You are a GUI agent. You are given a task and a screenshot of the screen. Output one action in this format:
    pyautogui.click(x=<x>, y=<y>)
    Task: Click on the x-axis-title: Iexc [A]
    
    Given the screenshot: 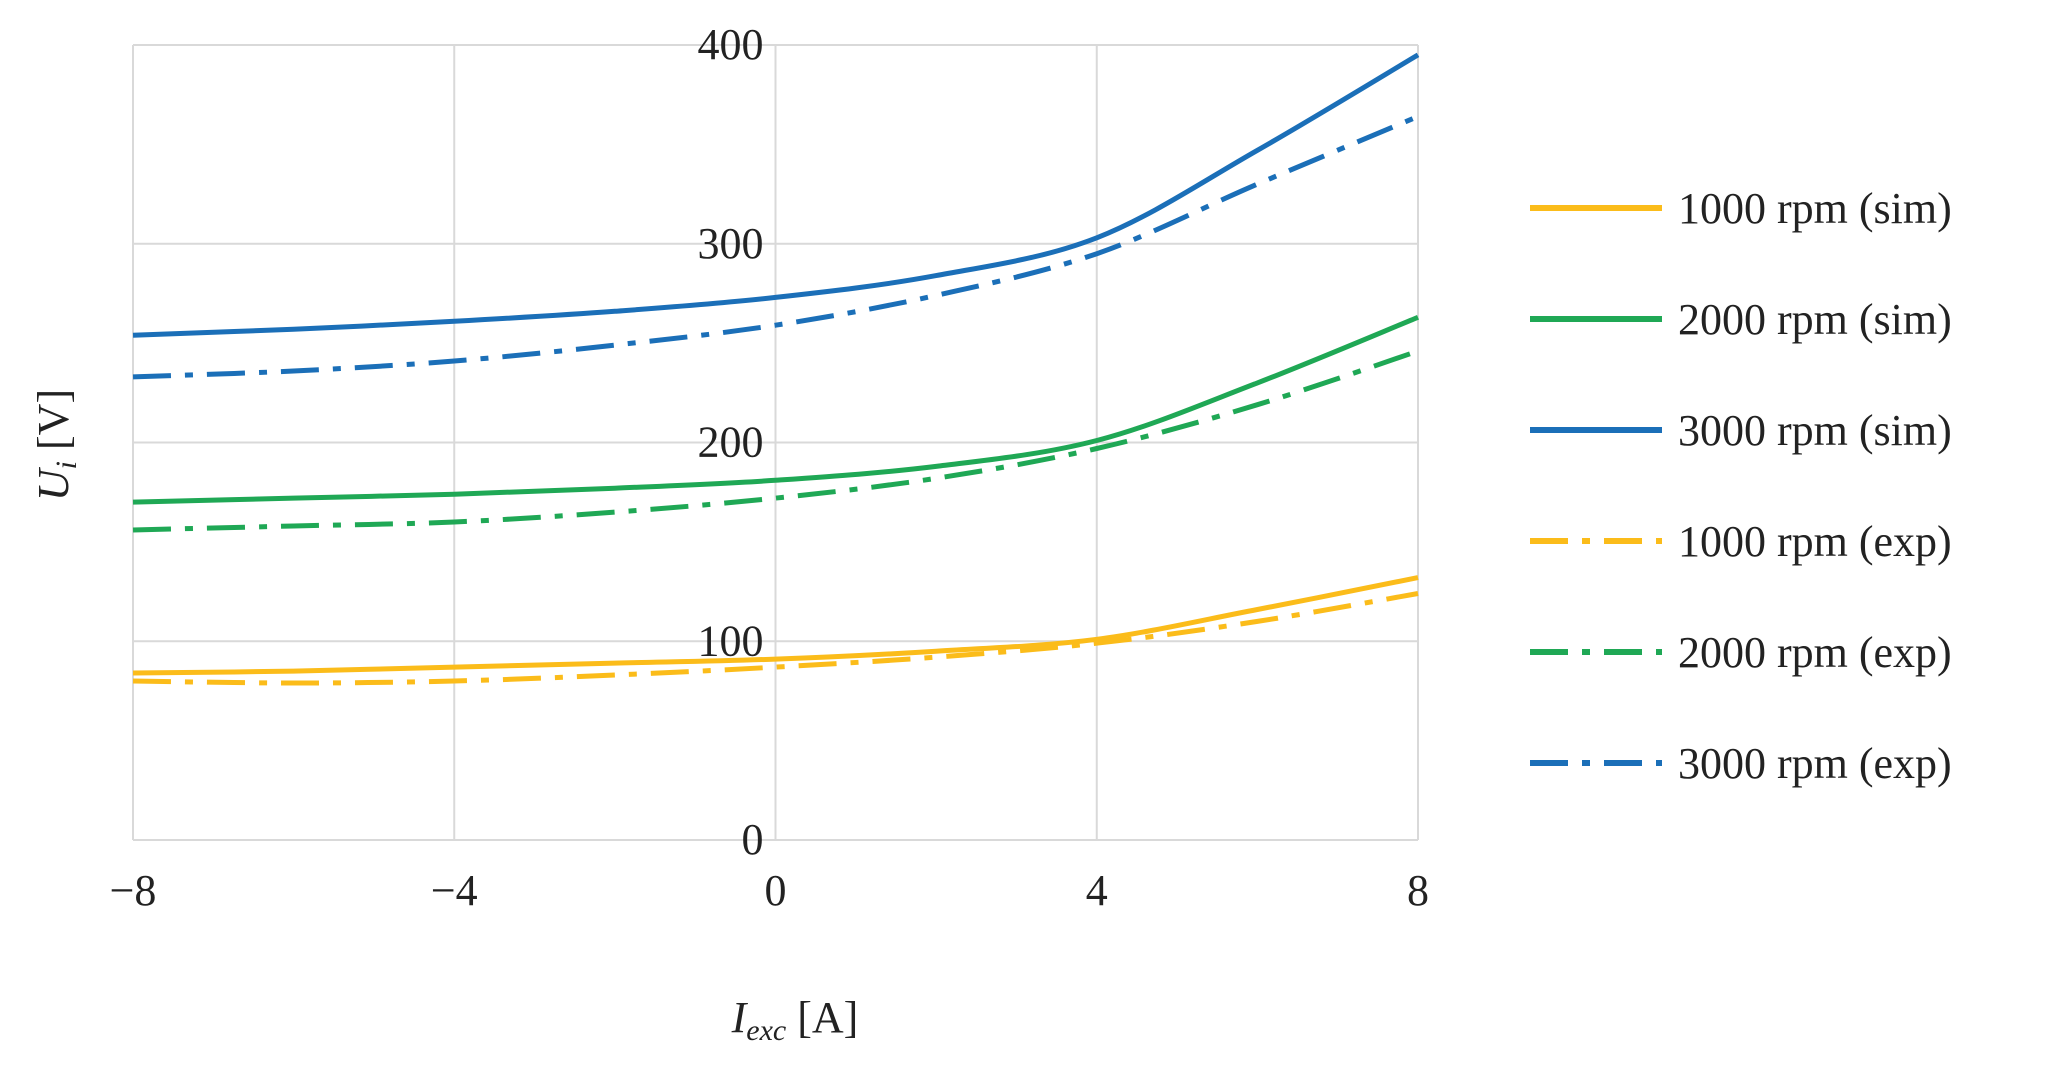 What is the action you would take?
    pyautogui.click(x=795, y=1020)
    